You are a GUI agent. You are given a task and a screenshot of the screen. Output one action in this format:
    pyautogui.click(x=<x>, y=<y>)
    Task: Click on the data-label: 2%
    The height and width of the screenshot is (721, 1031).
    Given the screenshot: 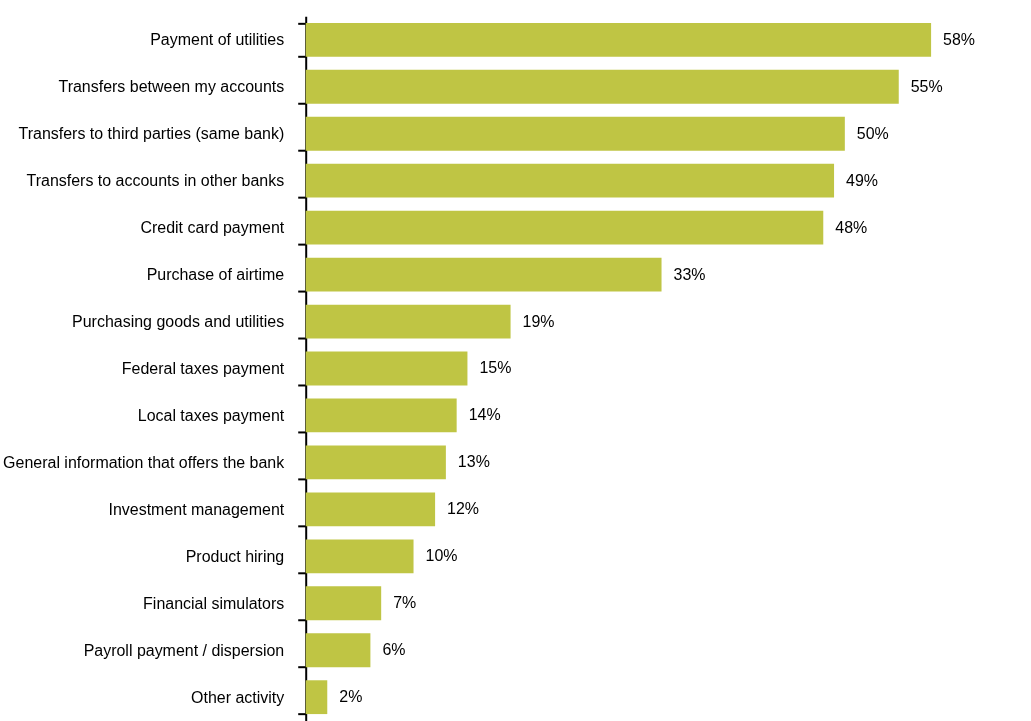 What is the action you would take?
    pyautogui.click(x=351, y=697)
    